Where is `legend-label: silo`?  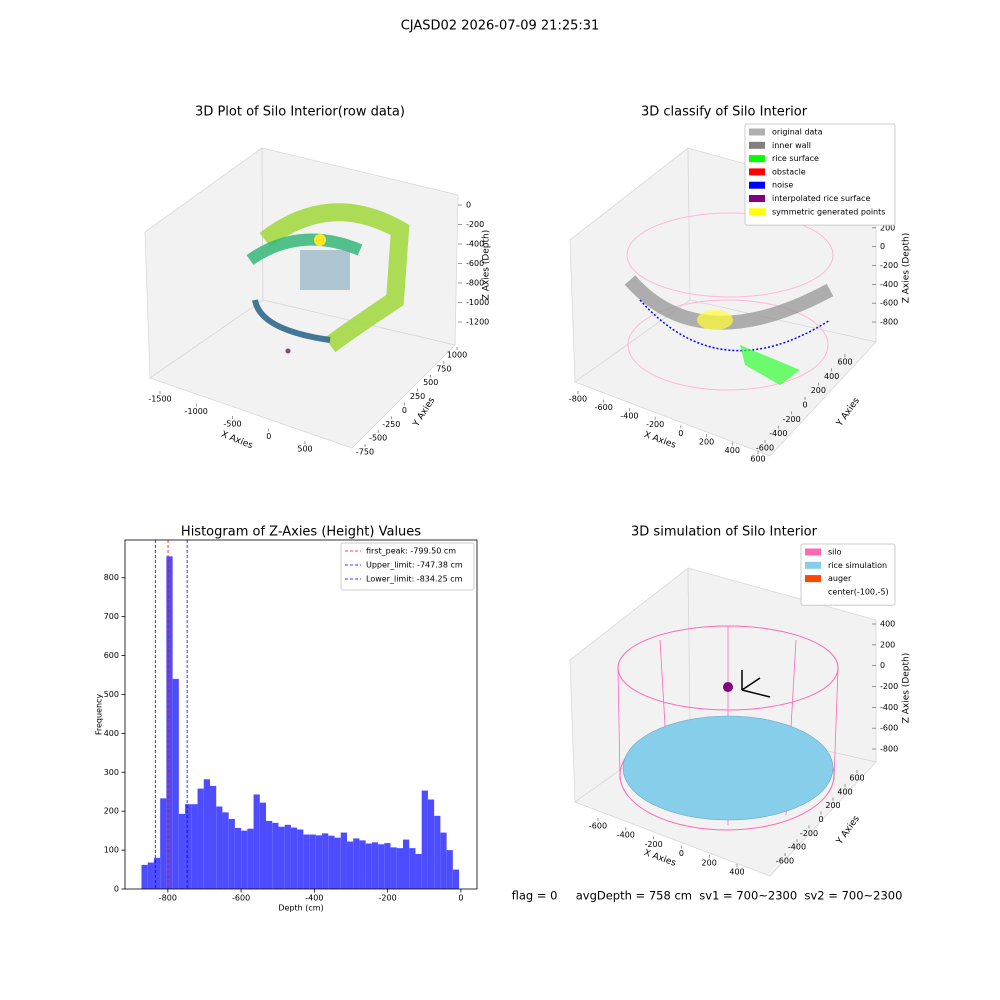
legend-label: silo is located at coordinates (835, 552).